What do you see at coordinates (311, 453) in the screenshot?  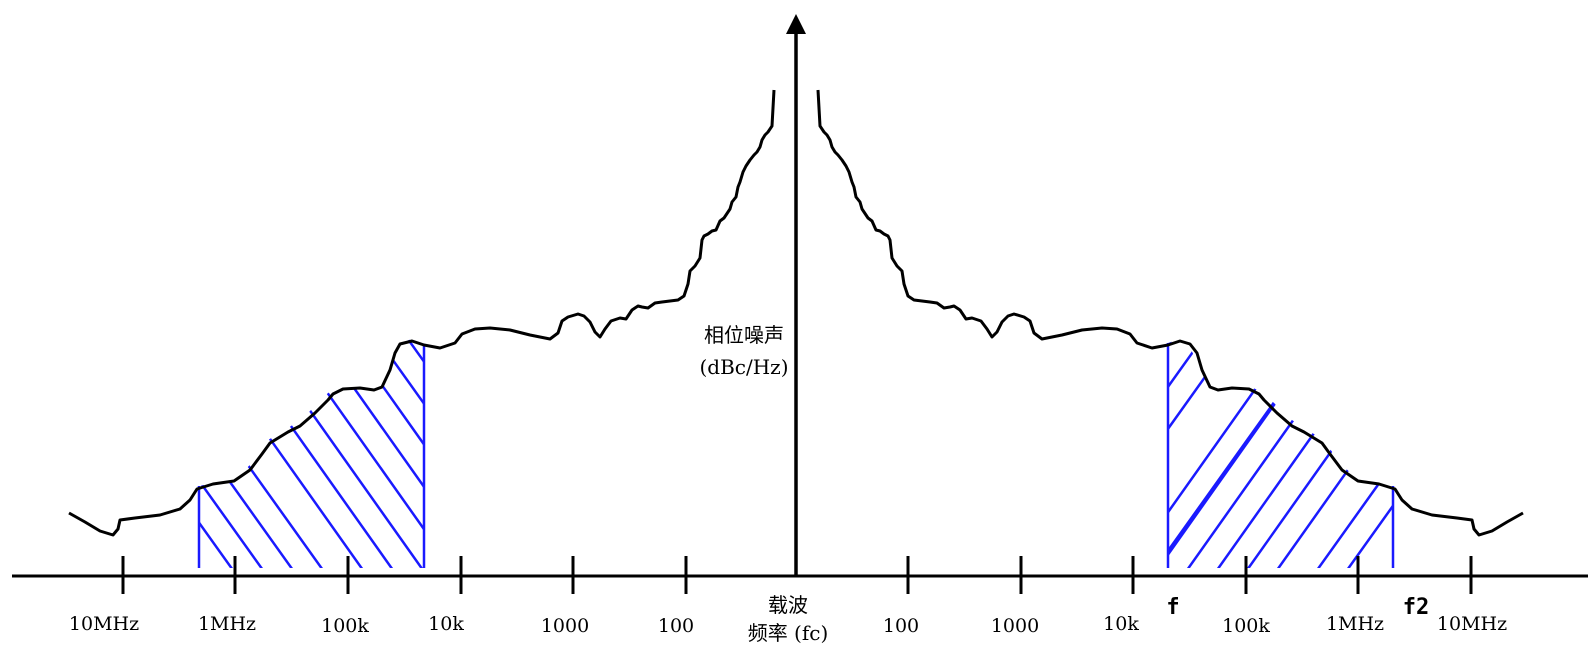 I see `left-hatched-band` at bounding box center [311, 453].